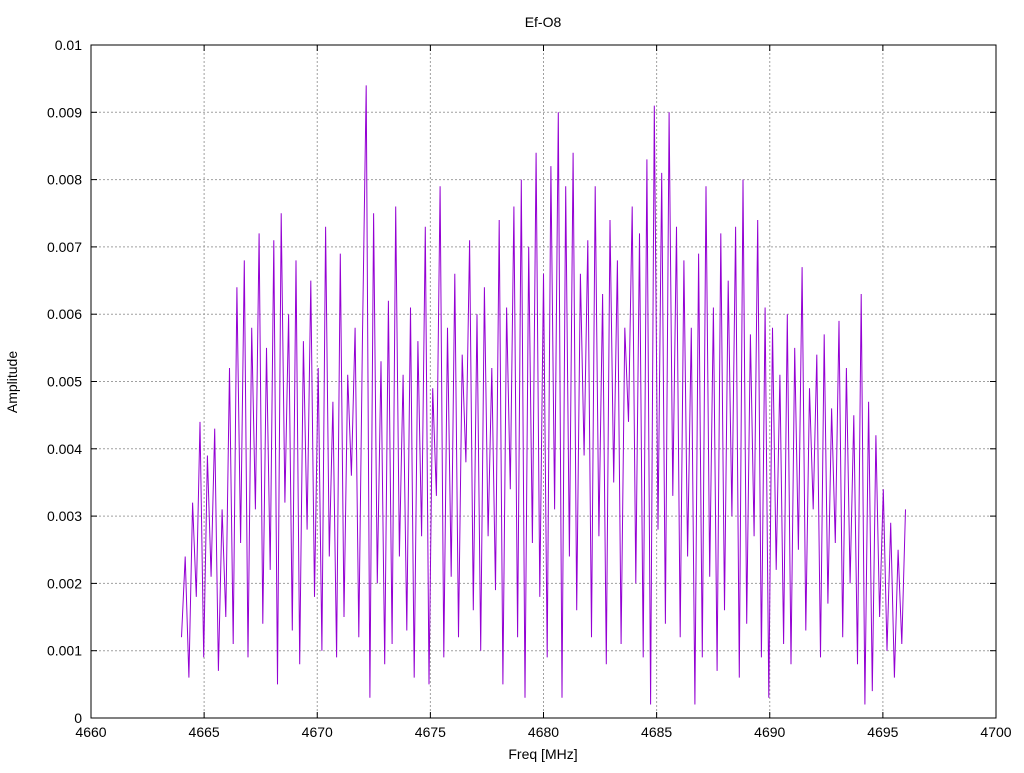  Describe the element at coordinates (542, 754) in the screenshot. I see `x-axis-label: Freq [MHz]` at that location.